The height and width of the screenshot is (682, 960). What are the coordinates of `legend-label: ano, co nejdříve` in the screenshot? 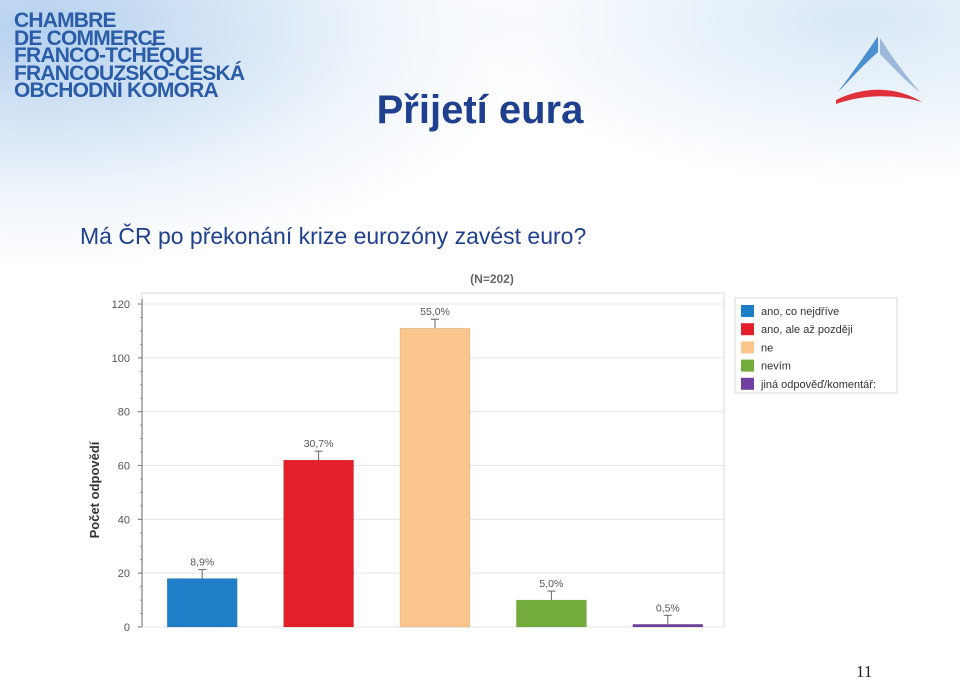 It's located at (800, 312).